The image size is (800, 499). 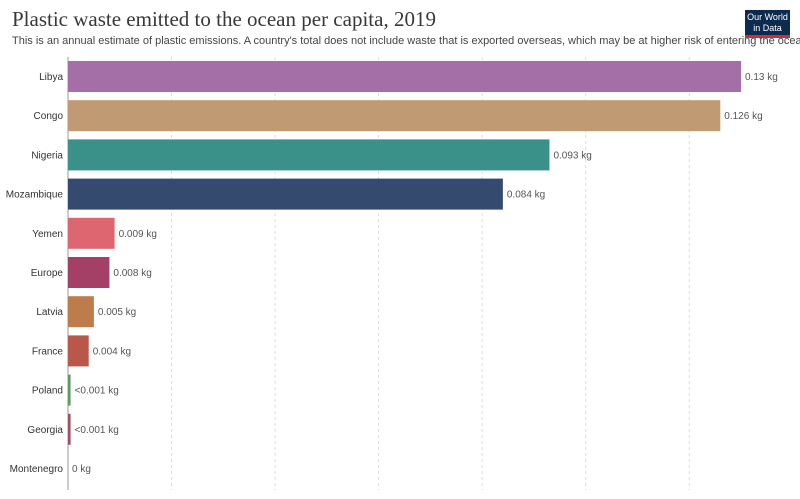 What do you see at coordinates (47, 234) in the screenshot?
I see `category-label: Yemen` at bounding box center [47, 234].